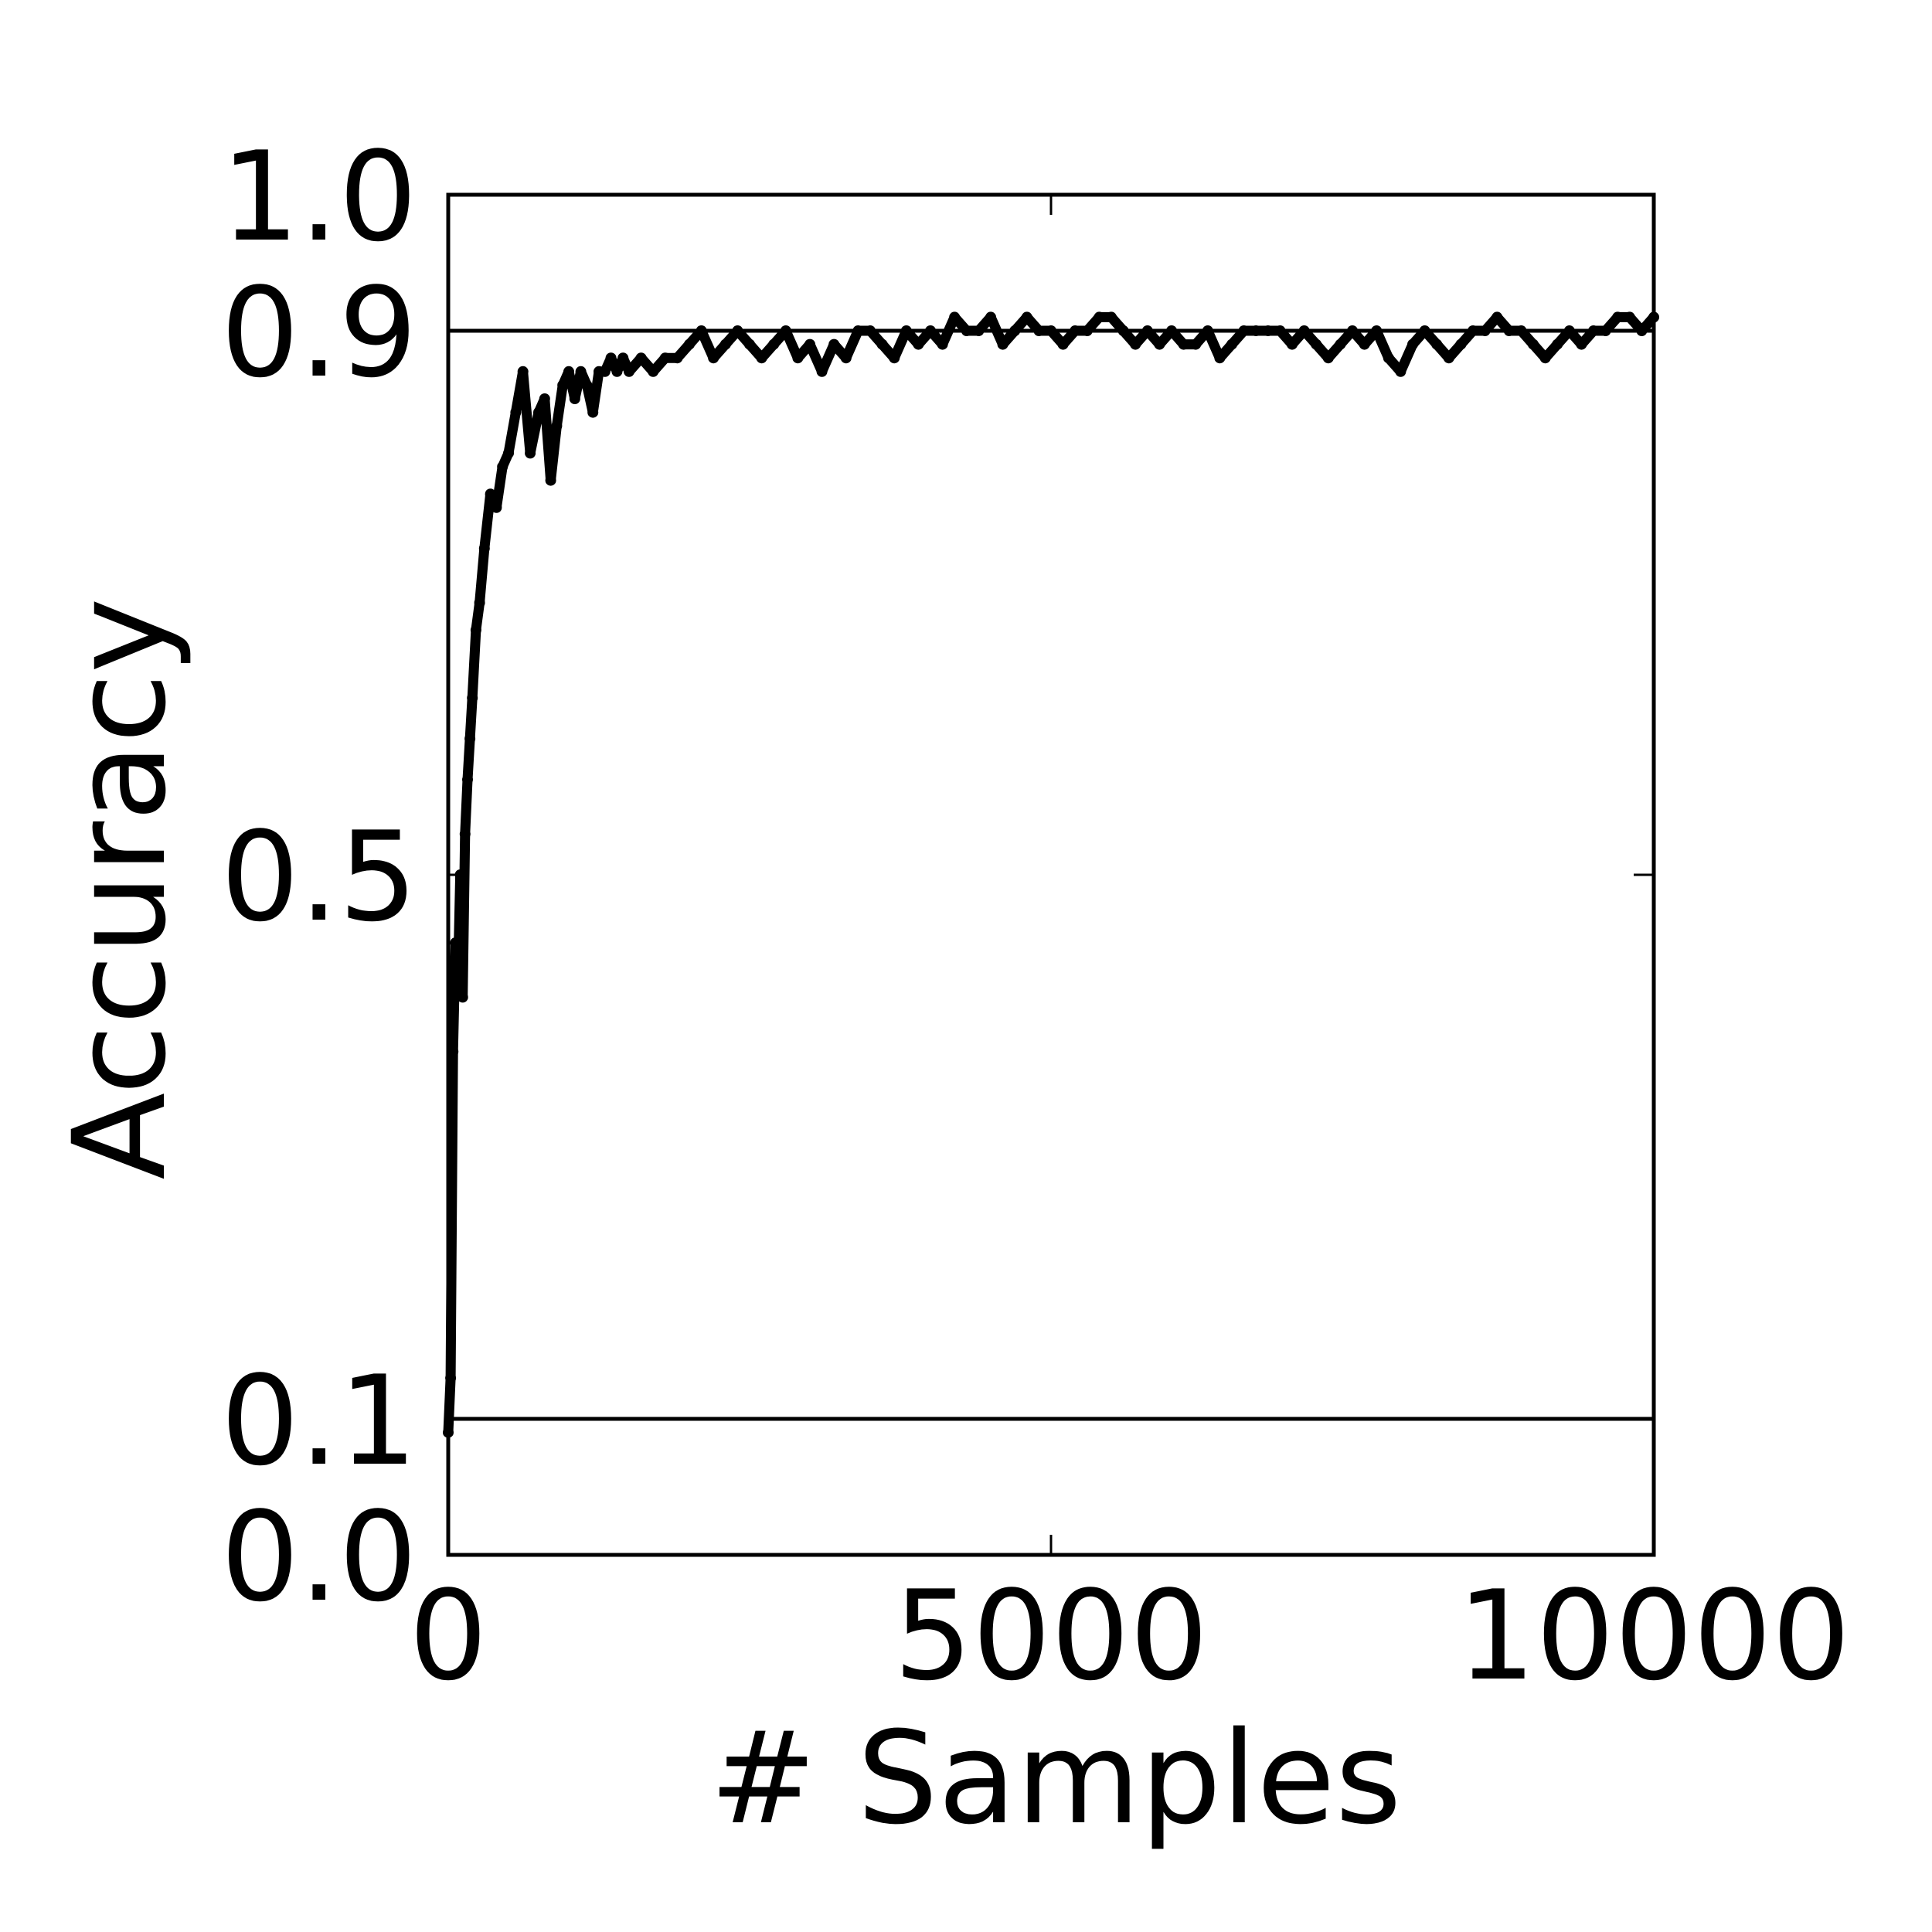 Image resolution: width=1932 pixels, height=1932 pixels. What do you see at coordinates (319, 1421) in the screenshot?
I see `y-tick-label: 0.1` at bounding box center [319, 1421].